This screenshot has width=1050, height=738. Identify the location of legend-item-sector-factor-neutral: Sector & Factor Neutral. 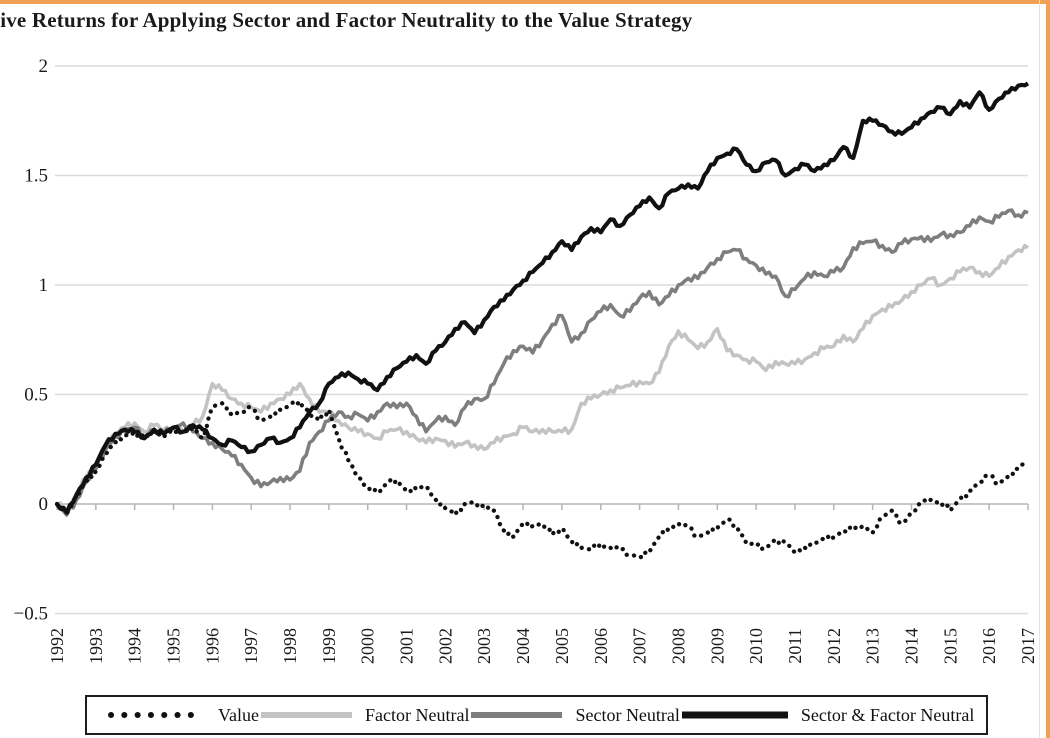
(827, 715).